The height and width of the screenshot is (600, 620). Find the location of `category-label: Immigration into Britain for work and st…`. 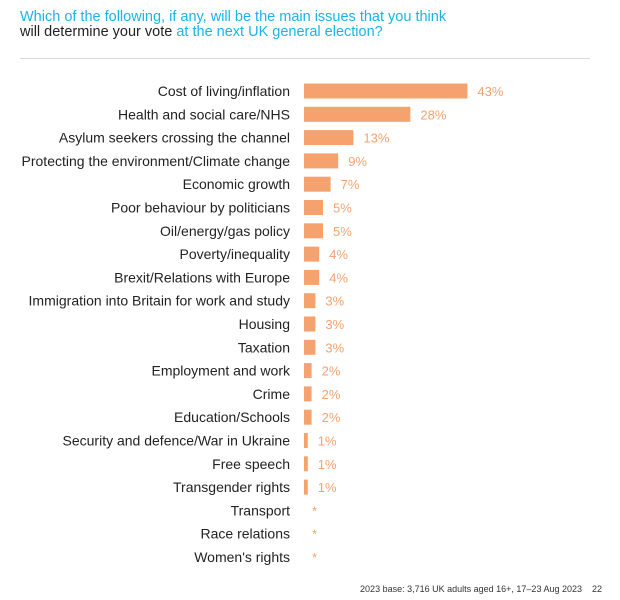

category-label: Immigration into Britain for work and st… is located at coordinates (159, 301).